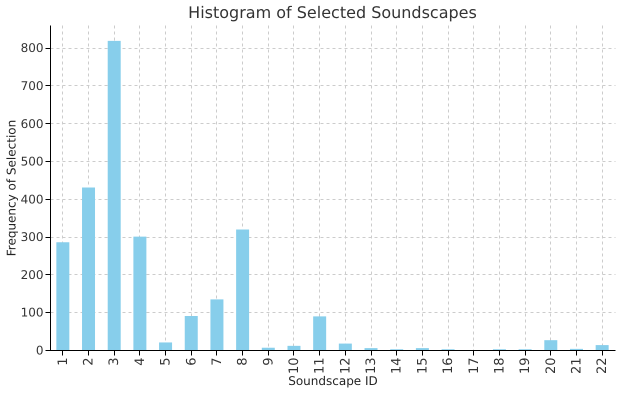 The image size is (625, 400). Describe the element at coordinates (32, 161) in the screenshot. I see `y-tick-label: 500` at that location.